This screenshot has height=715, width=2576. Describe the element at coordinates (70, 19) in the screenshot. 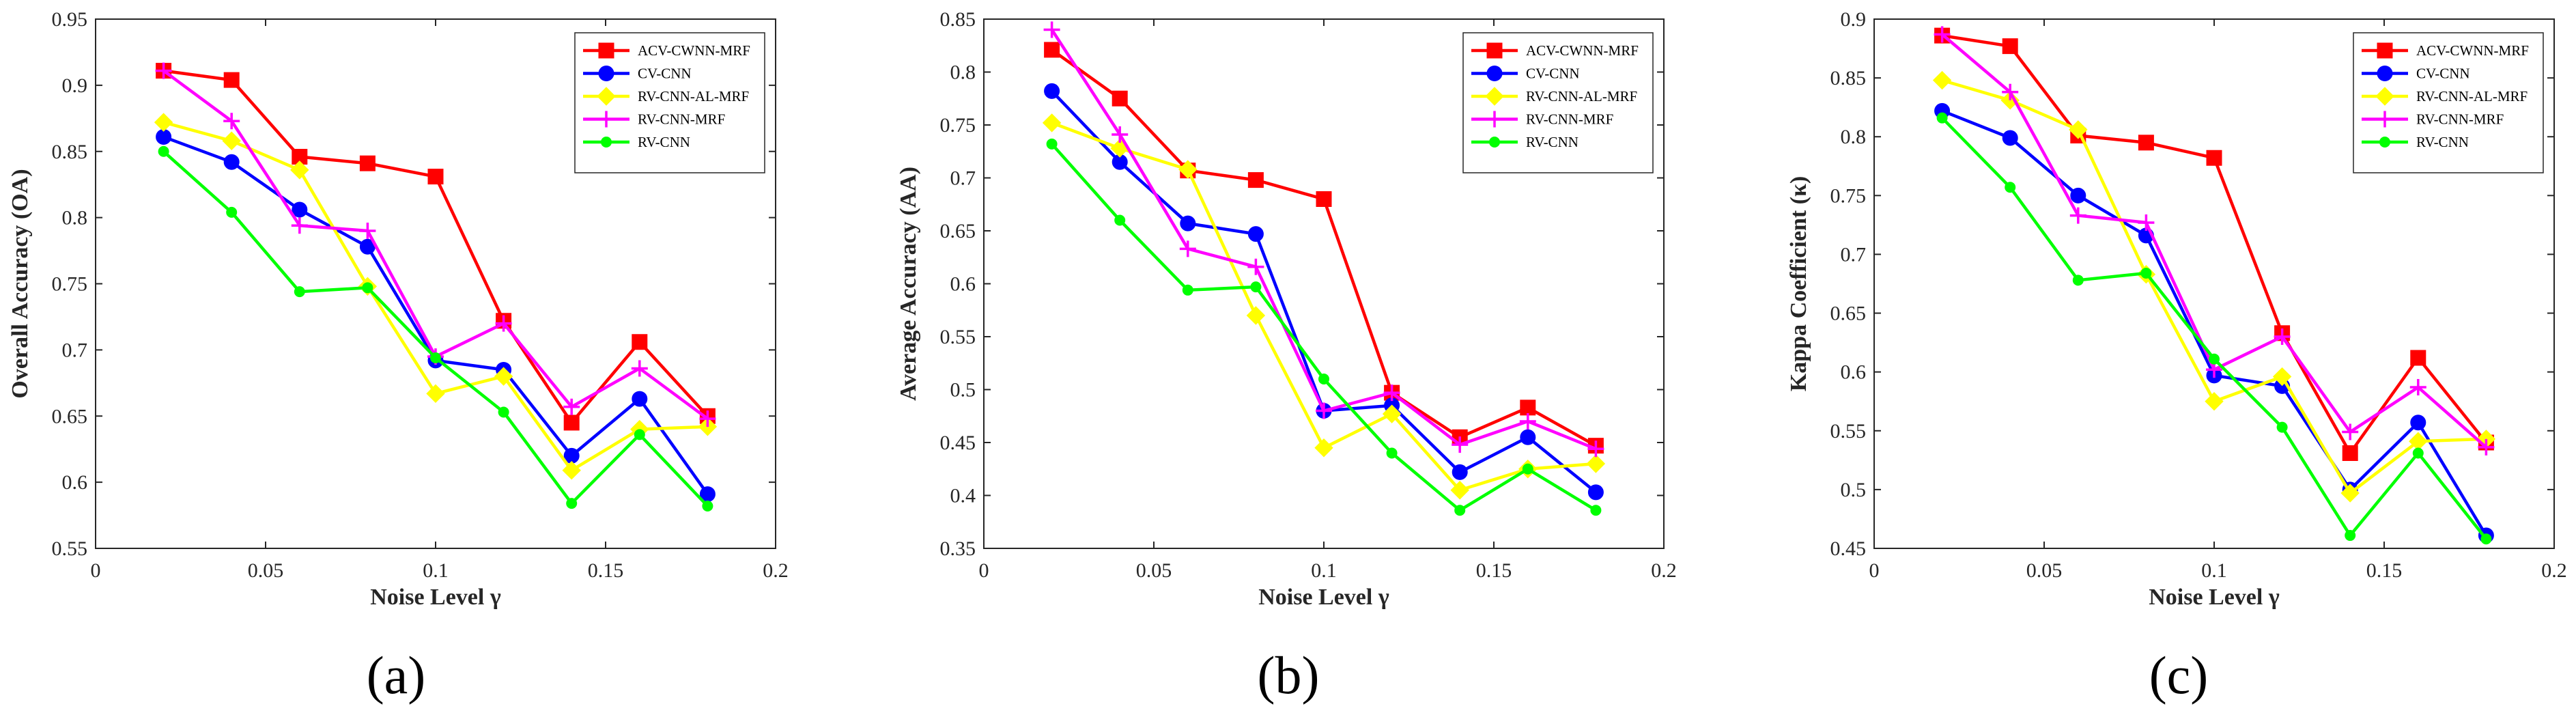

I see `y-tick-label: 0.95` at that location.